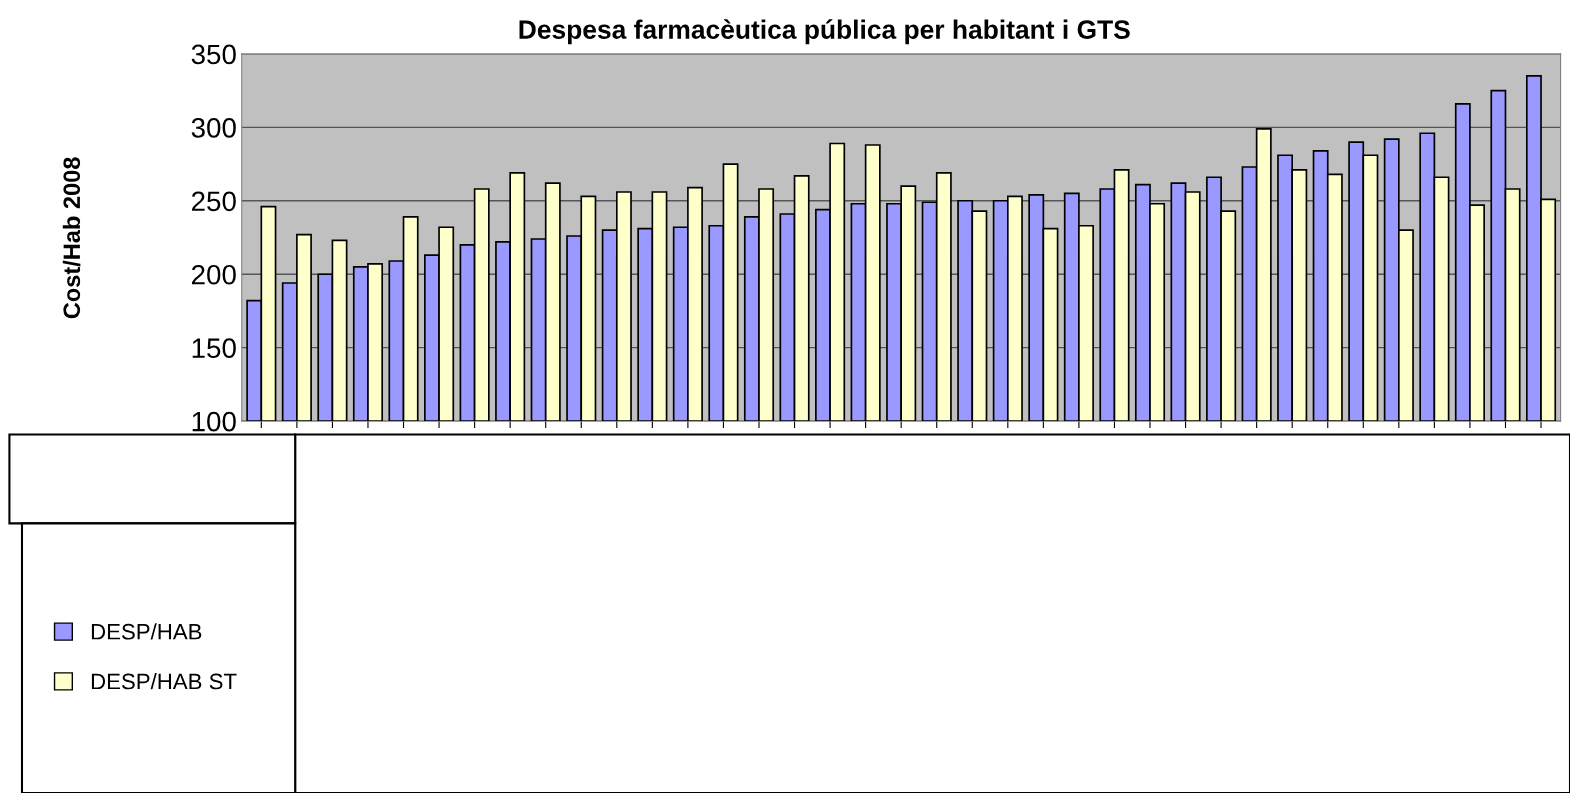 The width and height of the screenshot is (1570, 793). Describe the element at coordinates (146, 631) in the screenshot. I see `legend-label: DESP/HAB` at that location.